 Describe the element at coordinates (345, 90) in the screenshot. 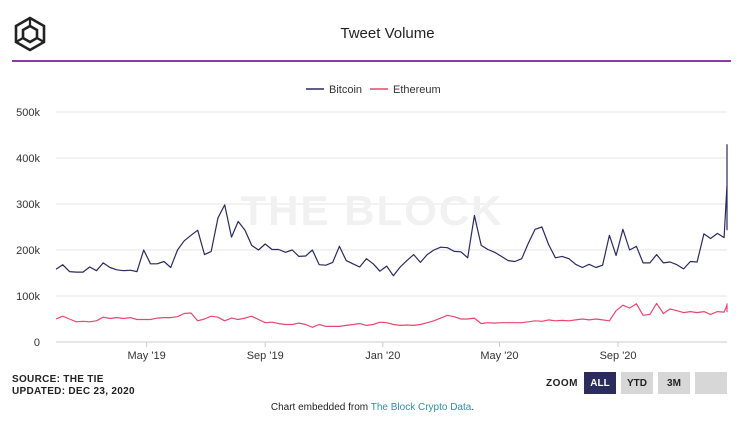

I see `bitcoin-legend-label: Bitcoin` at that location.